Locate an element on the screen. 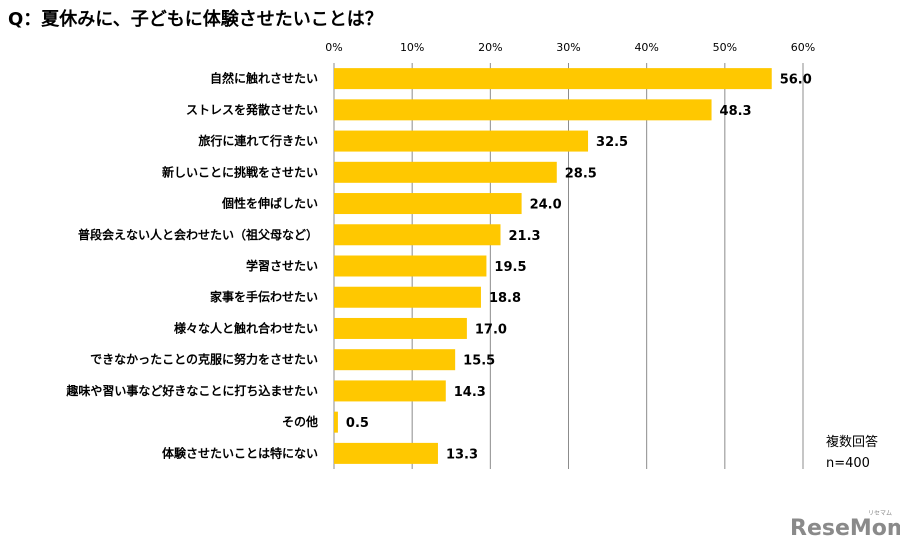 Image resolution: width=900 pixels, height=549 pixels. x-tick-label: 10% is located at coordinates (412, 47).